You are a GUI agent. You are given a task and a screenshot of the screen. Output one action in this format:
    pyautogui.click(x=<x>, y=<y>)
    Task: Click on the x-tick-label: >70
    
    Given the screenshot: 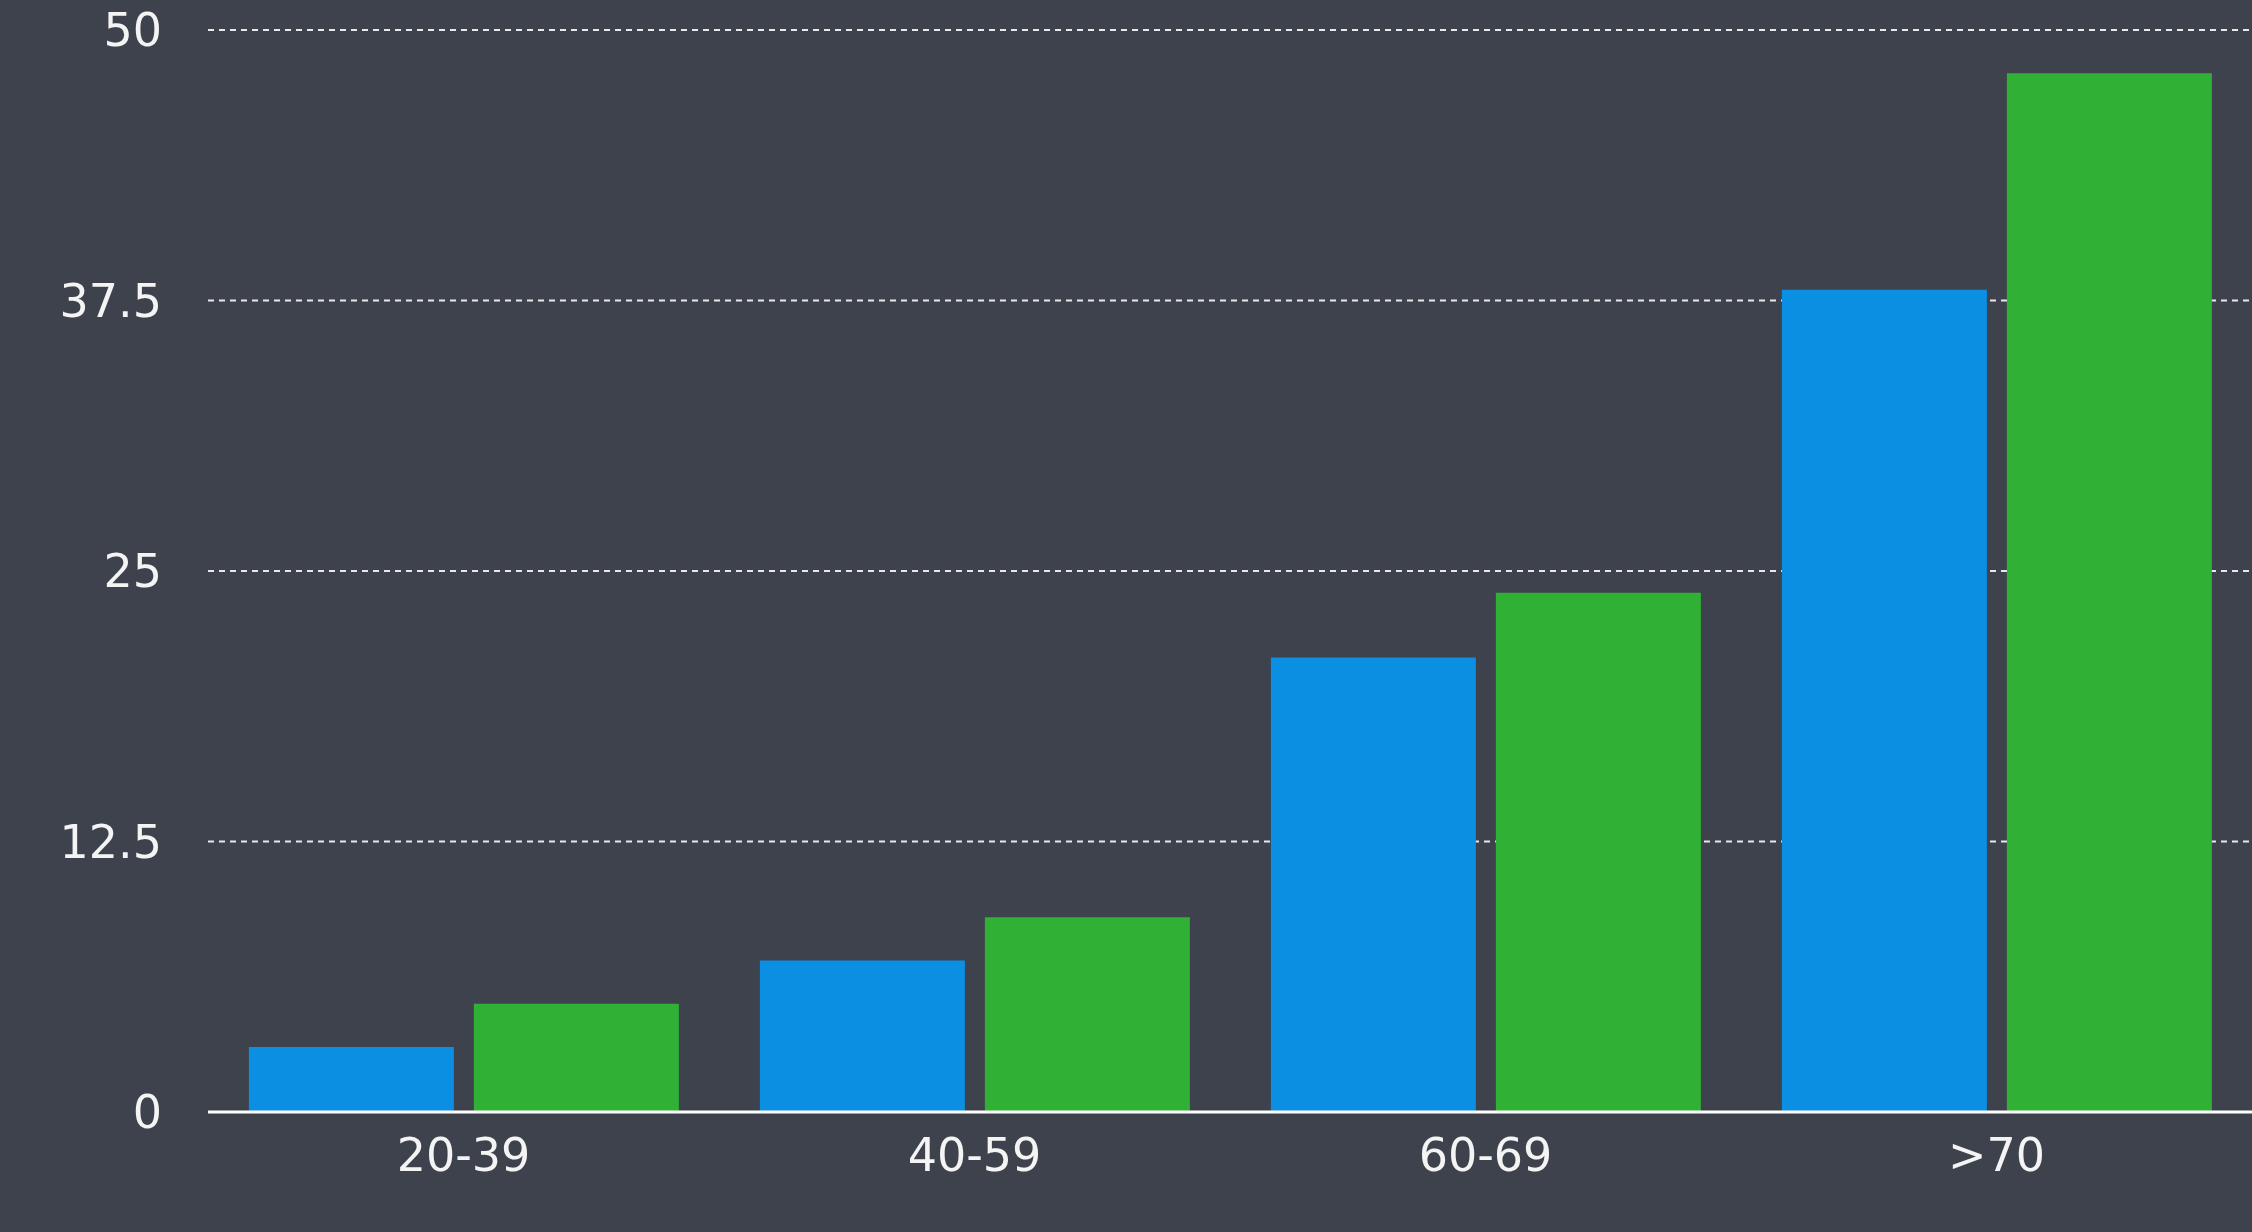 What is the action you would take?
    pyautogui.click(x=1996, y=1154)
    